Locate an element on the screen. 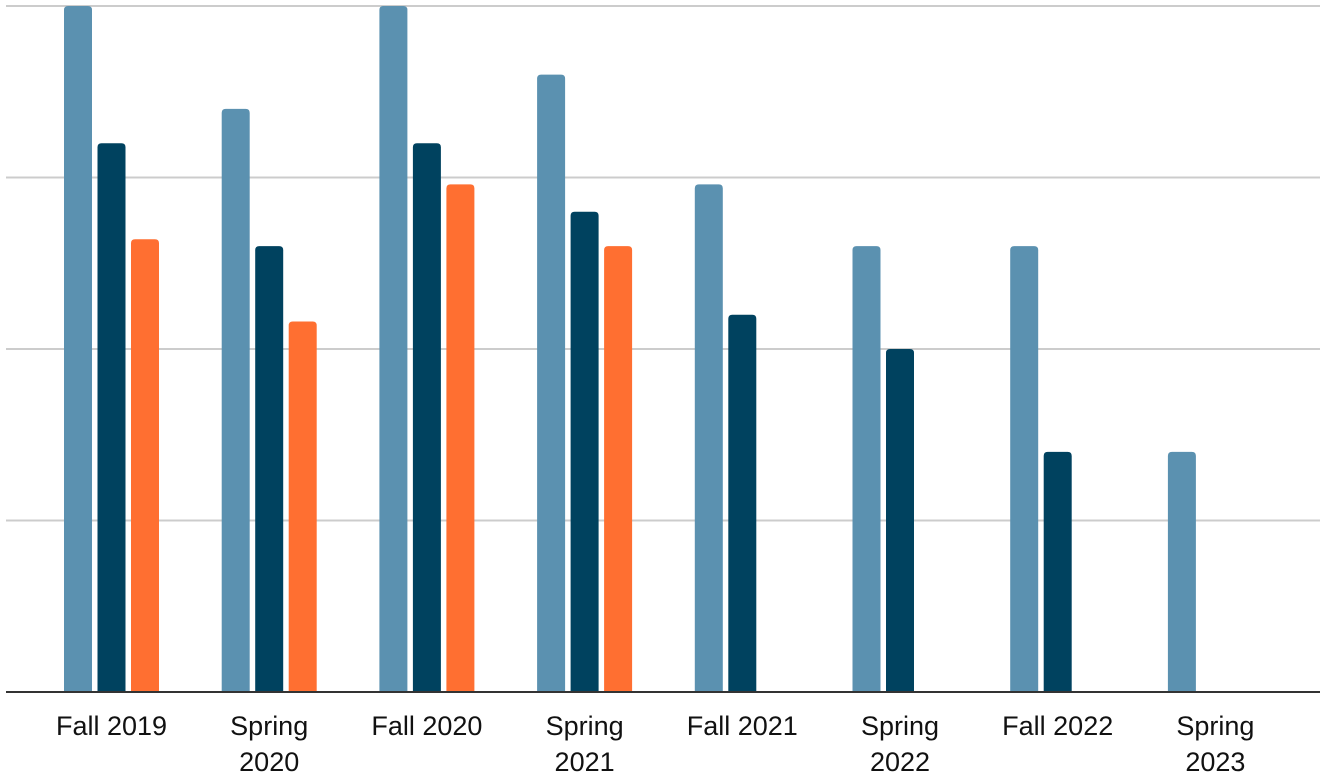 Image resolution: width=1320 pixels, height=776 pixels. x-tick-label: Fall 2022 is located at coordinates (1057, 726).